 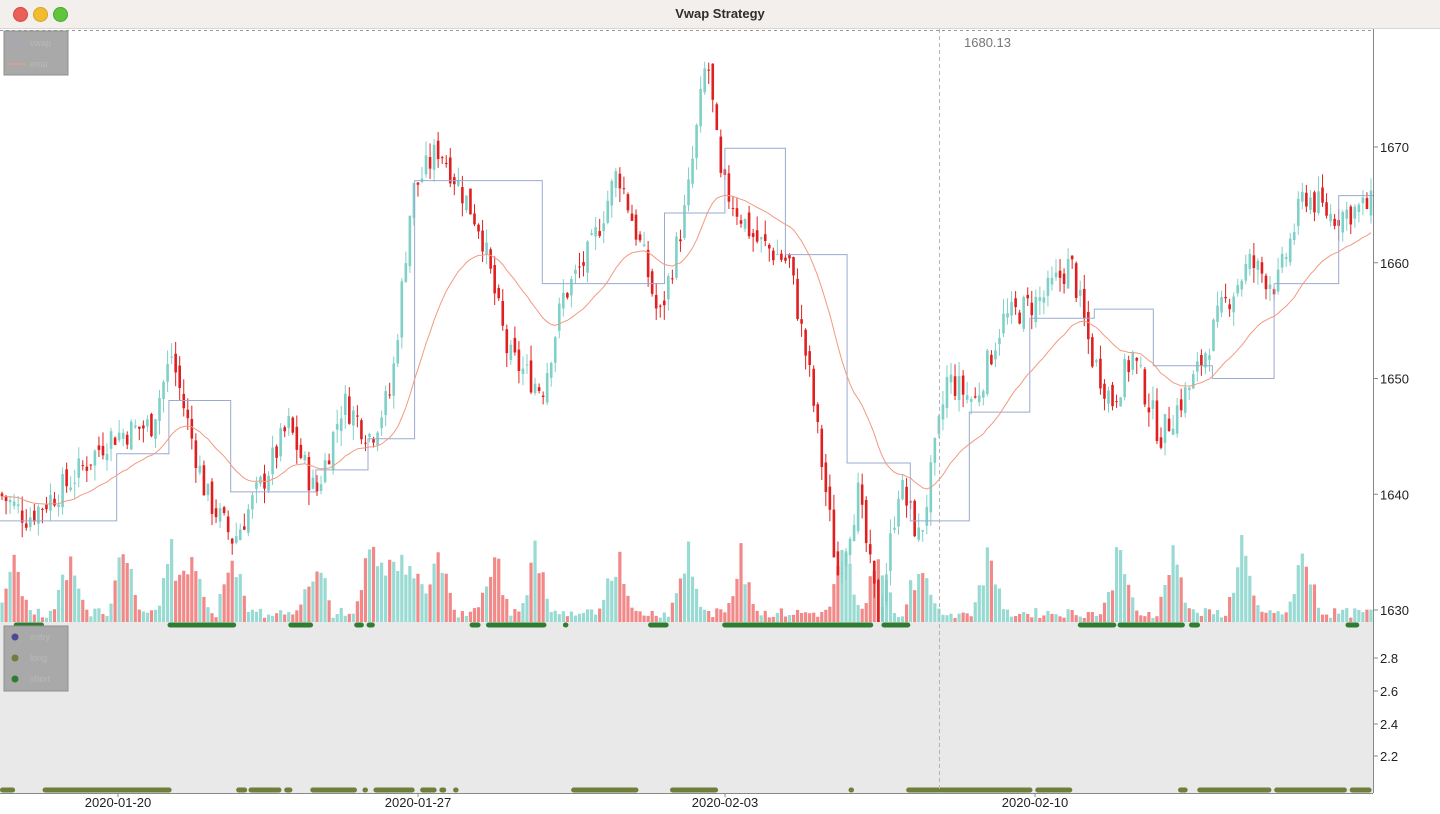 I want to click on short-signal-marker, so click(x=896, y=625).